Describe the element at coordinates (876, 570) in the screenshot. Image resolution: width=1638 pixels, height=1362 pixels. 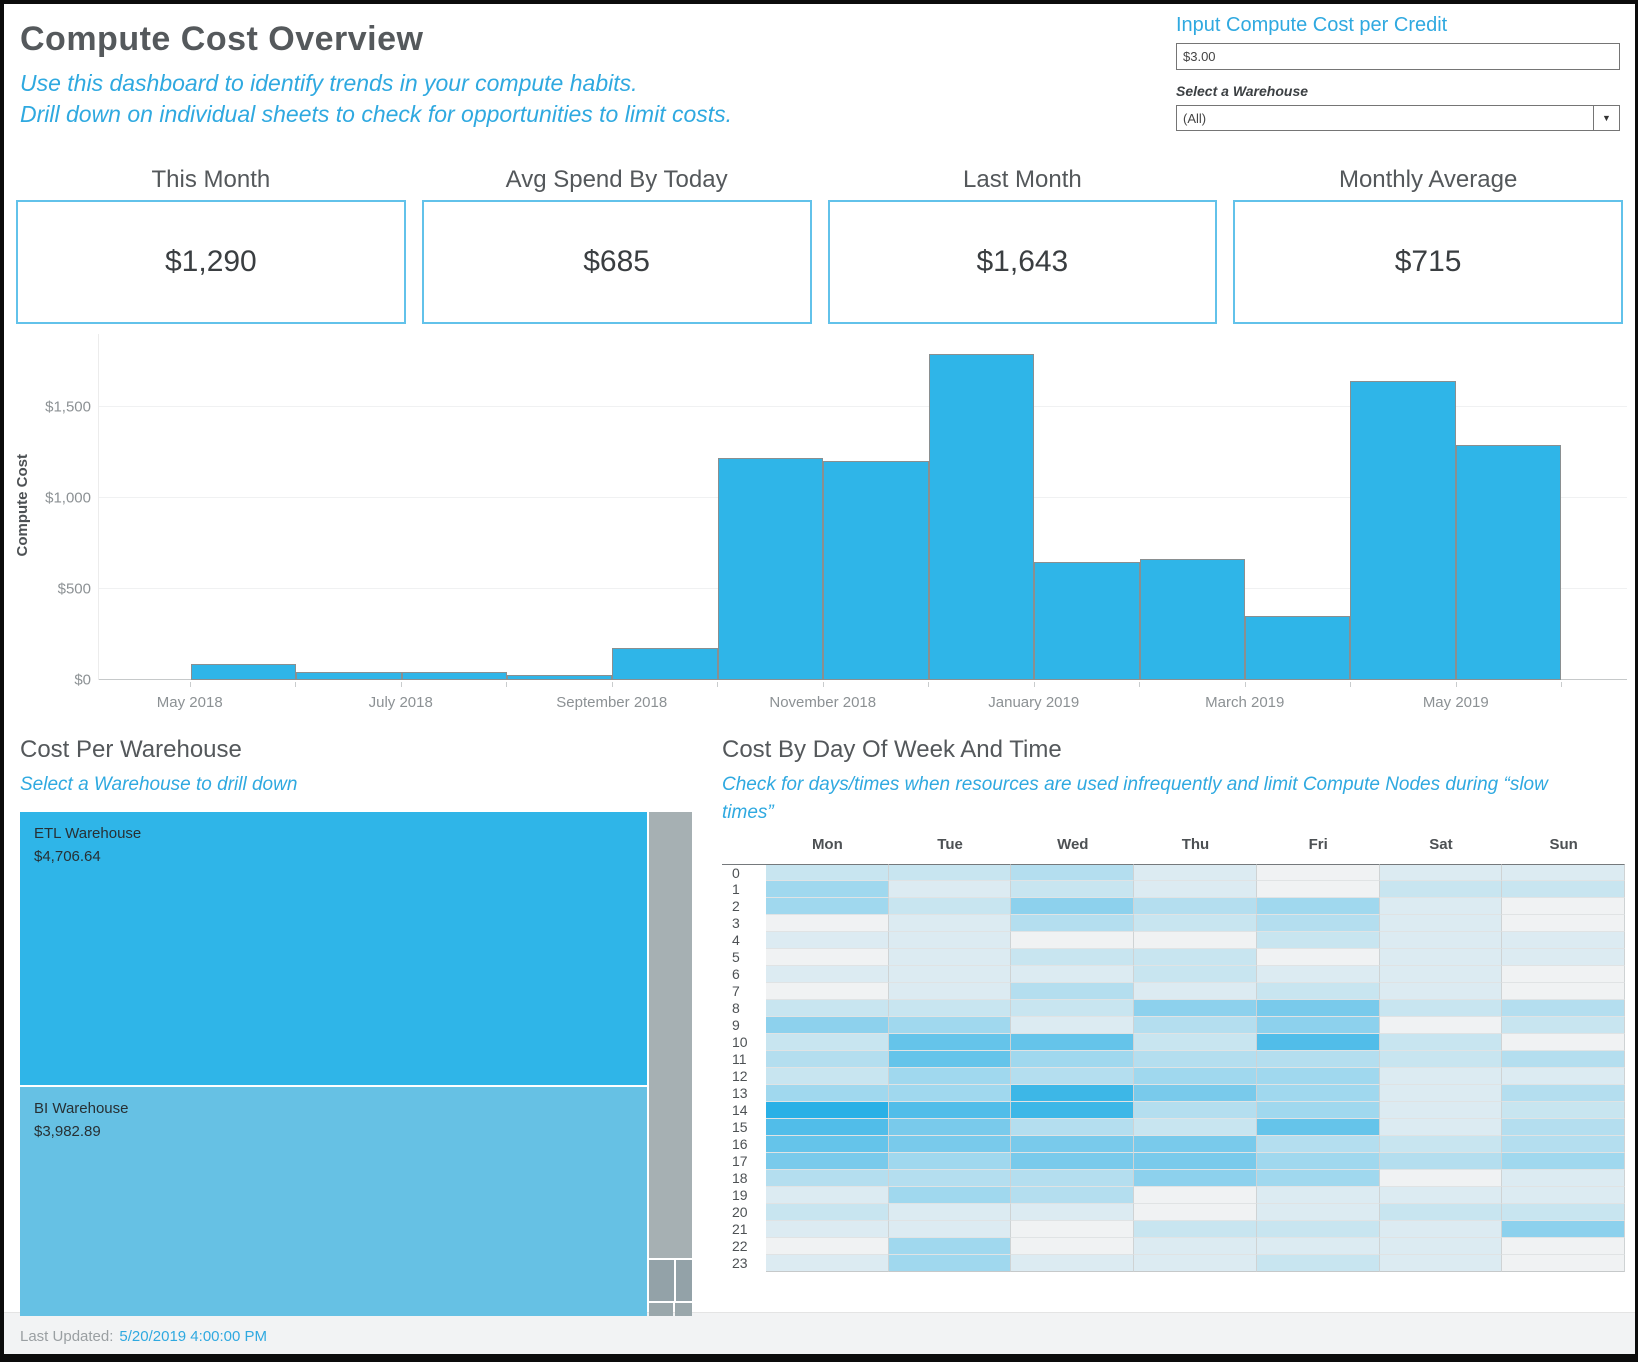
I see `bar-november-2018` at that location.